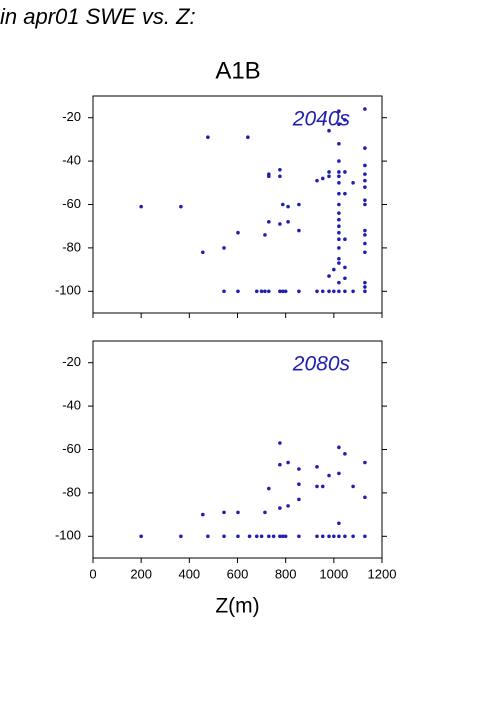 The image size is (501, 709). Describe the element at coordinates (98, 16) in the screenshot. I see `page-header: in apr01 SWE vs. Z:` at that location.